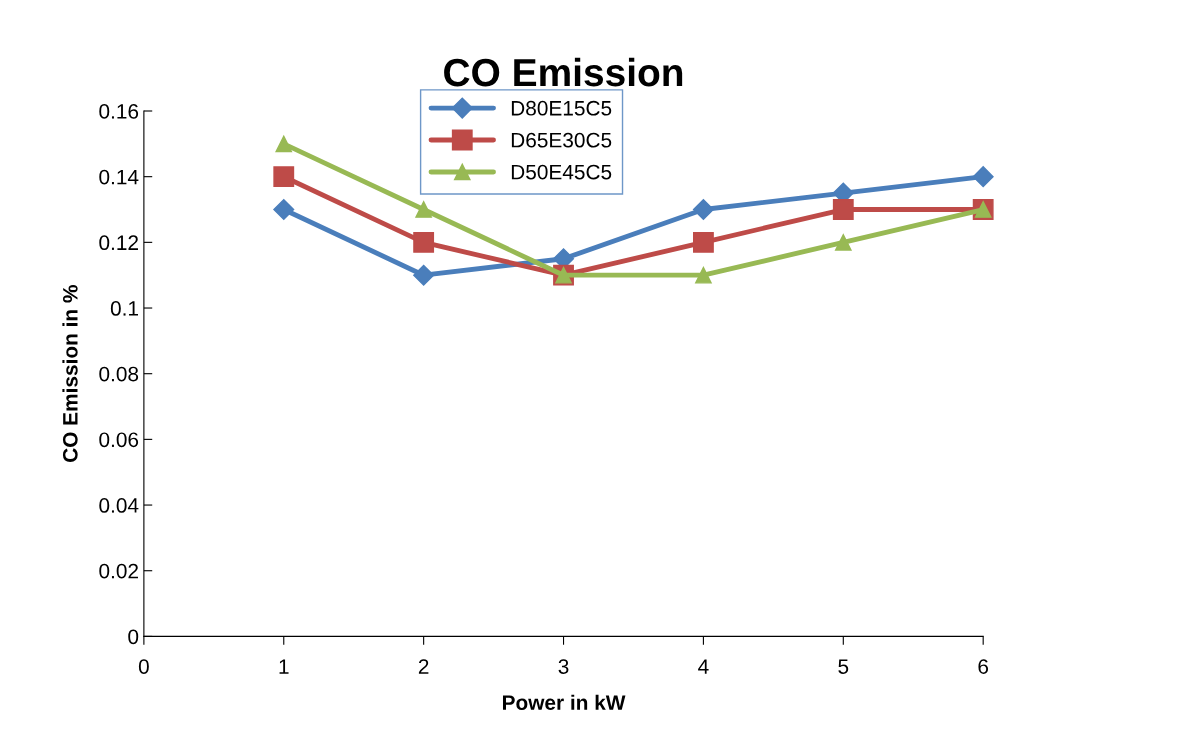 This screenshot has height=740, width=1199. I want to click on y-tick-label: 0.16, so click(119, 111).